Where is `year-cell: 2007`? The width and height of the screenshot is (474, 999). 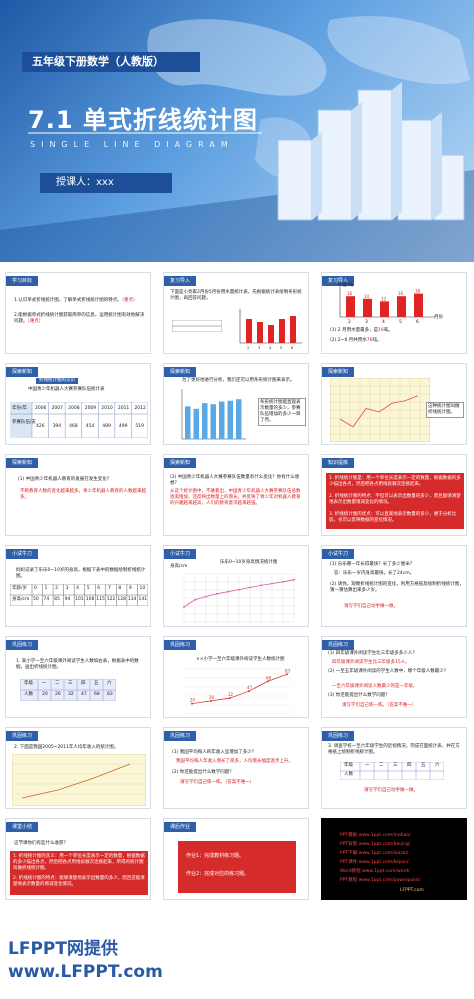 year-cell: 2007 is located at coordinates (57, 408).